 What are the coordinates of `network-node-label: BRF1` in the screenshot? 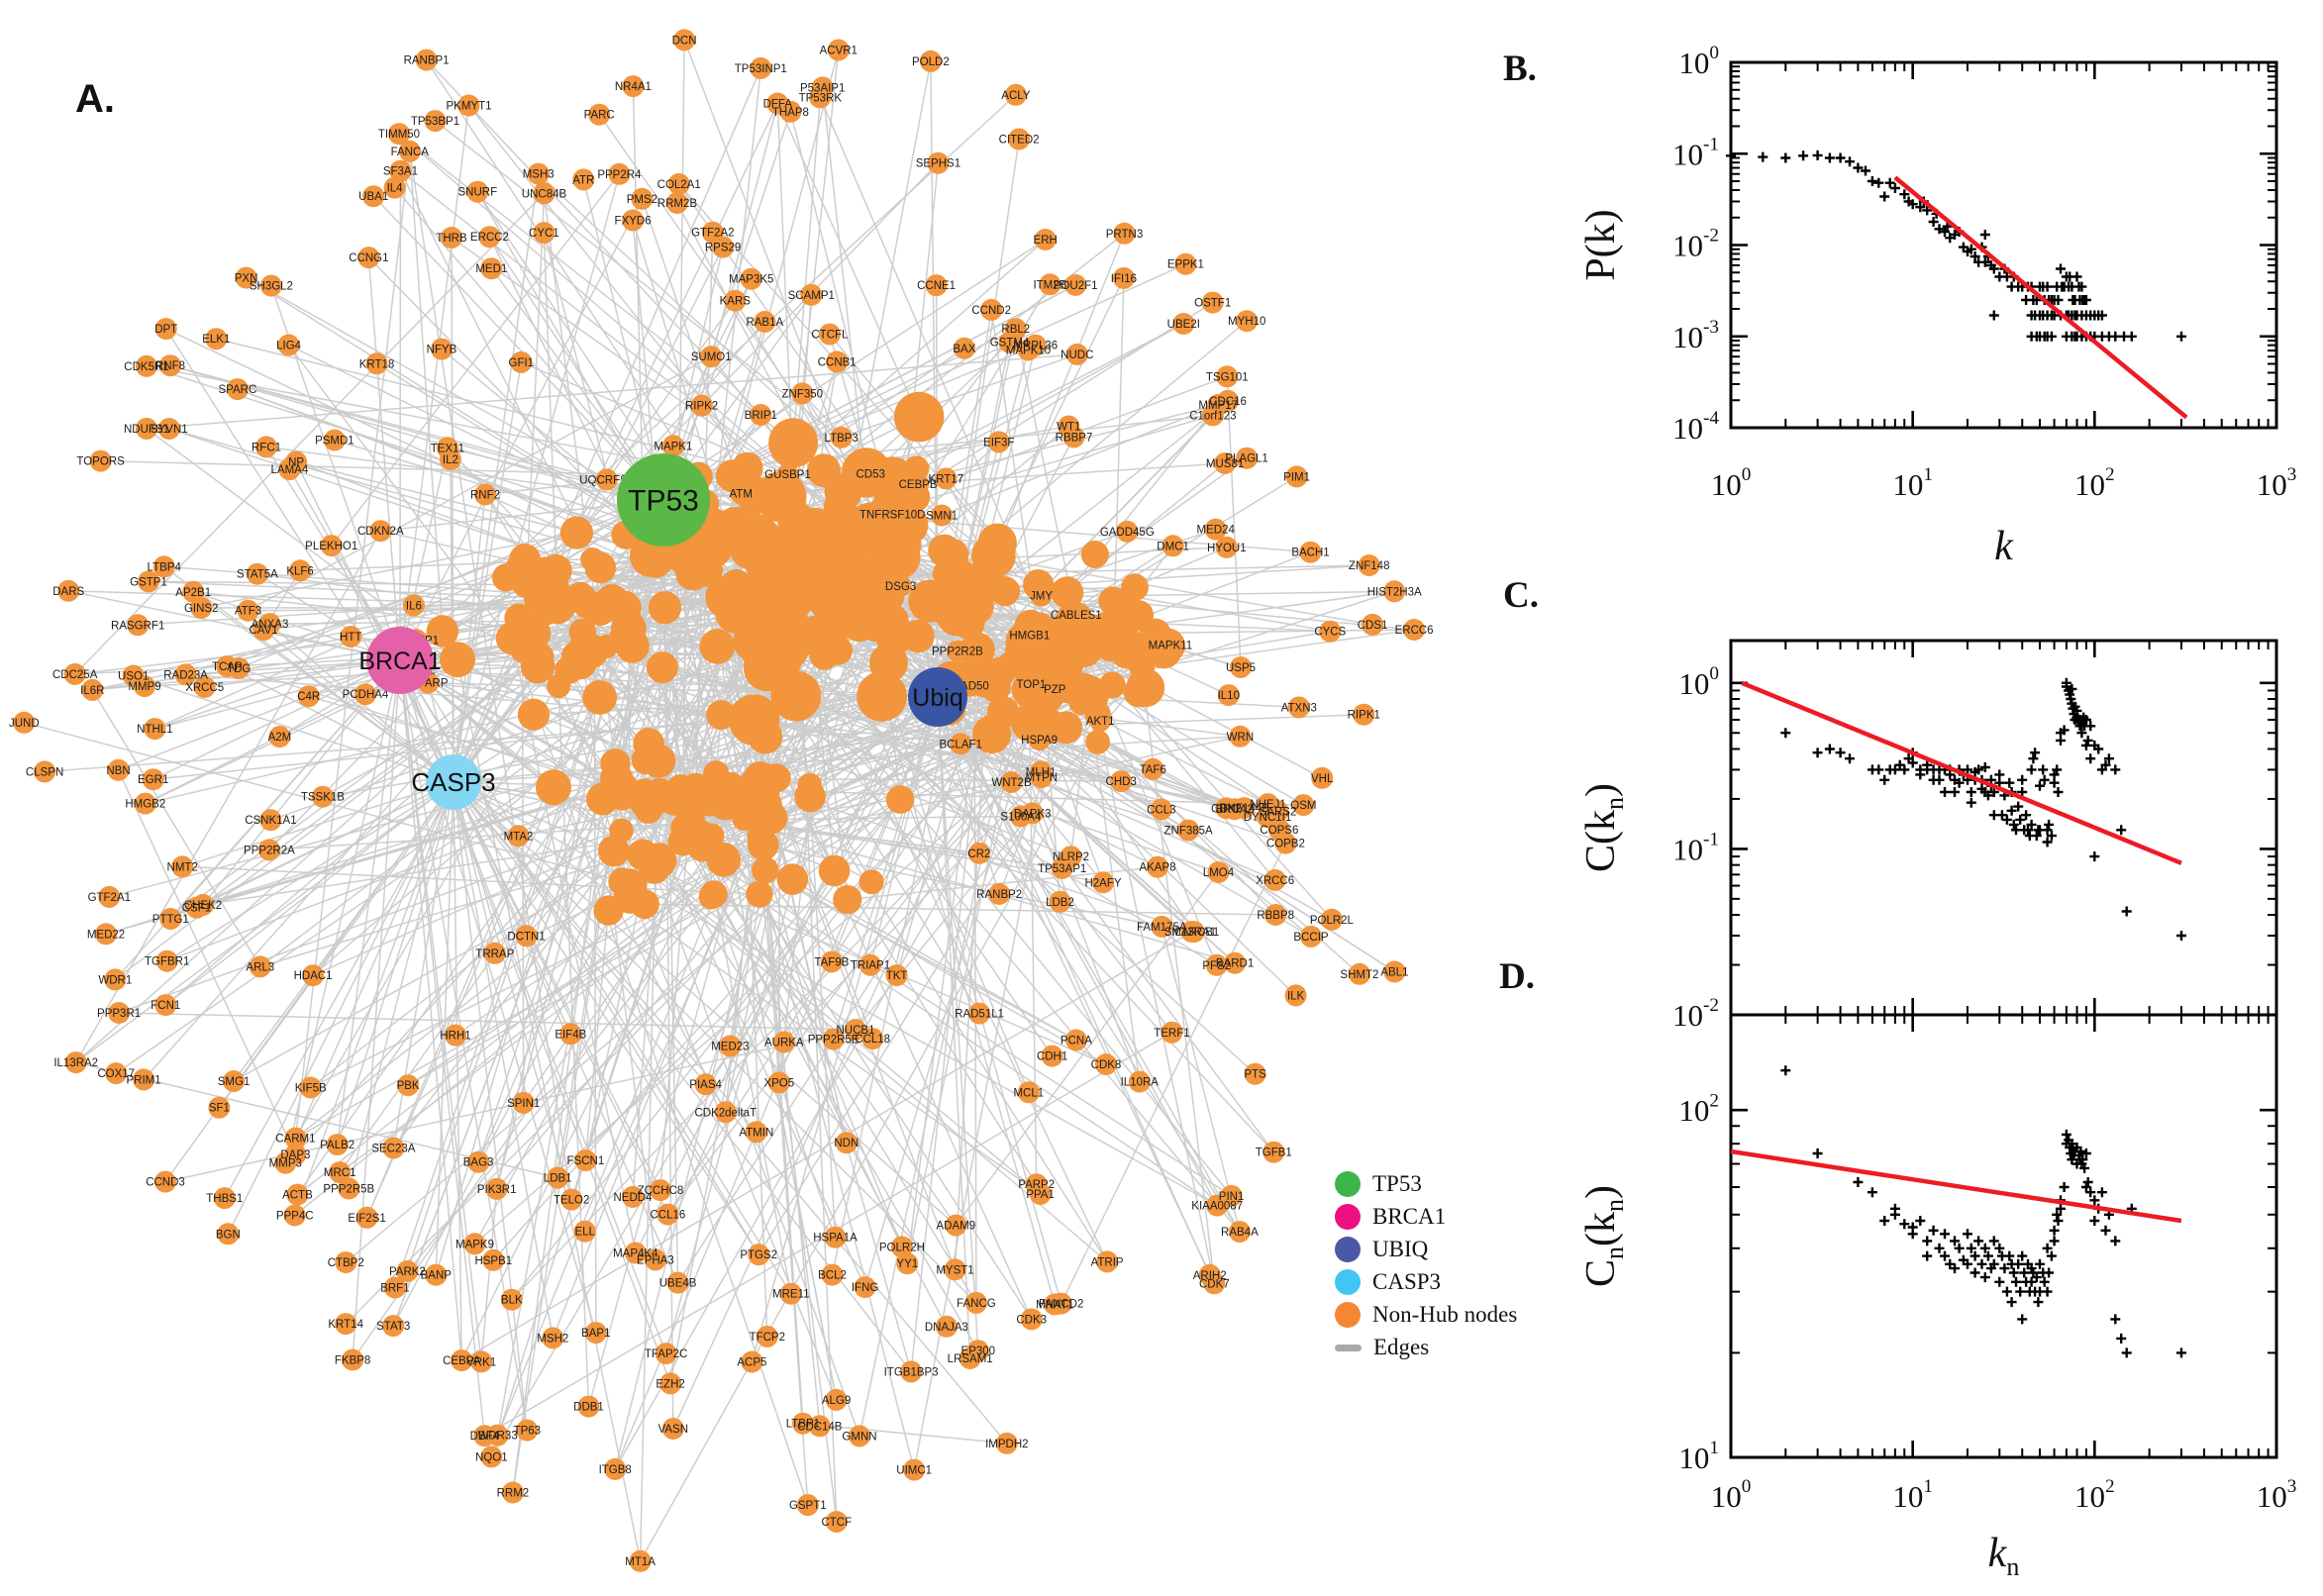 It's located at (394, 1289).